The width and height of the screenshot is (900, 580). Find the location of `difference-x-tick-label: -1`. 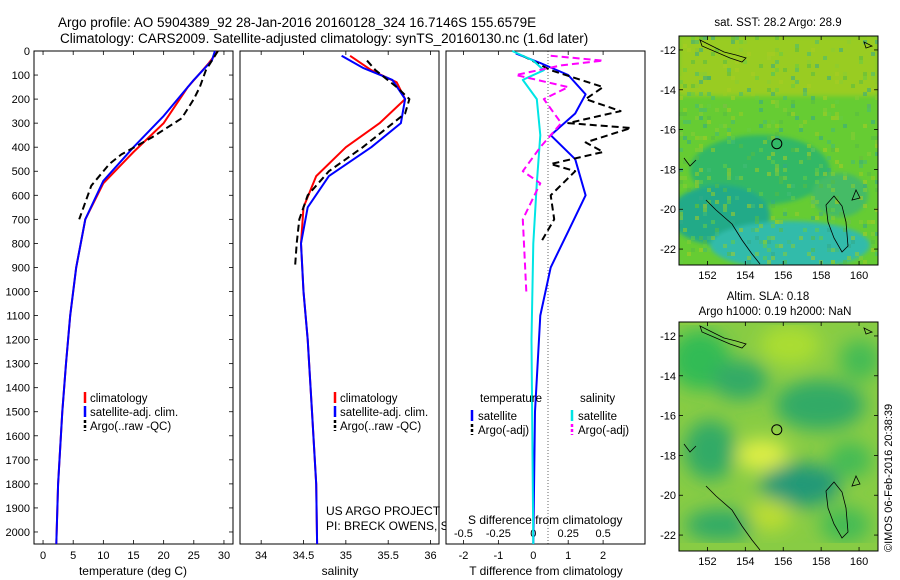

difference-x-tick-label: -1 is located at coordinates (498, 556).